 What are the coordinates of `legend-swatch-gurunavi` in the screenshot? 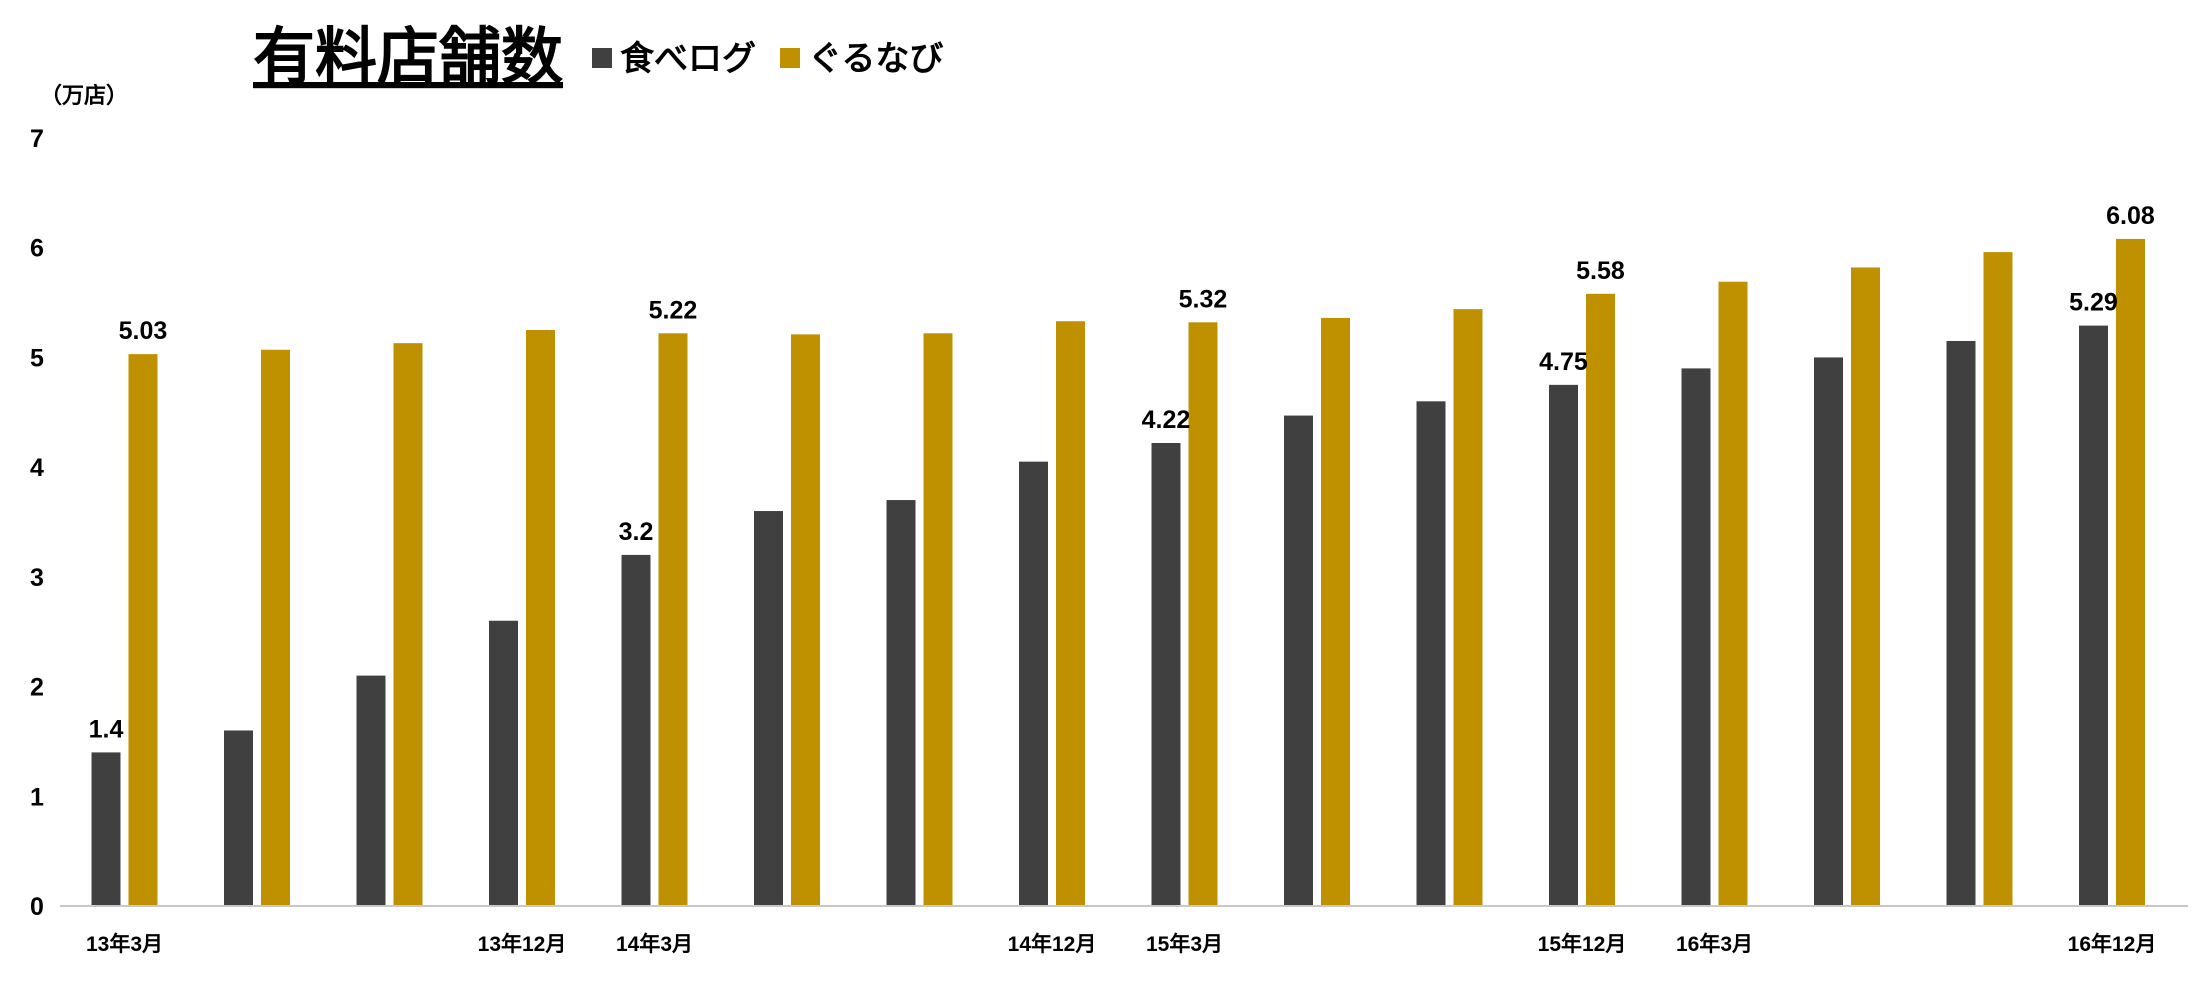 It's located at (790, 58).